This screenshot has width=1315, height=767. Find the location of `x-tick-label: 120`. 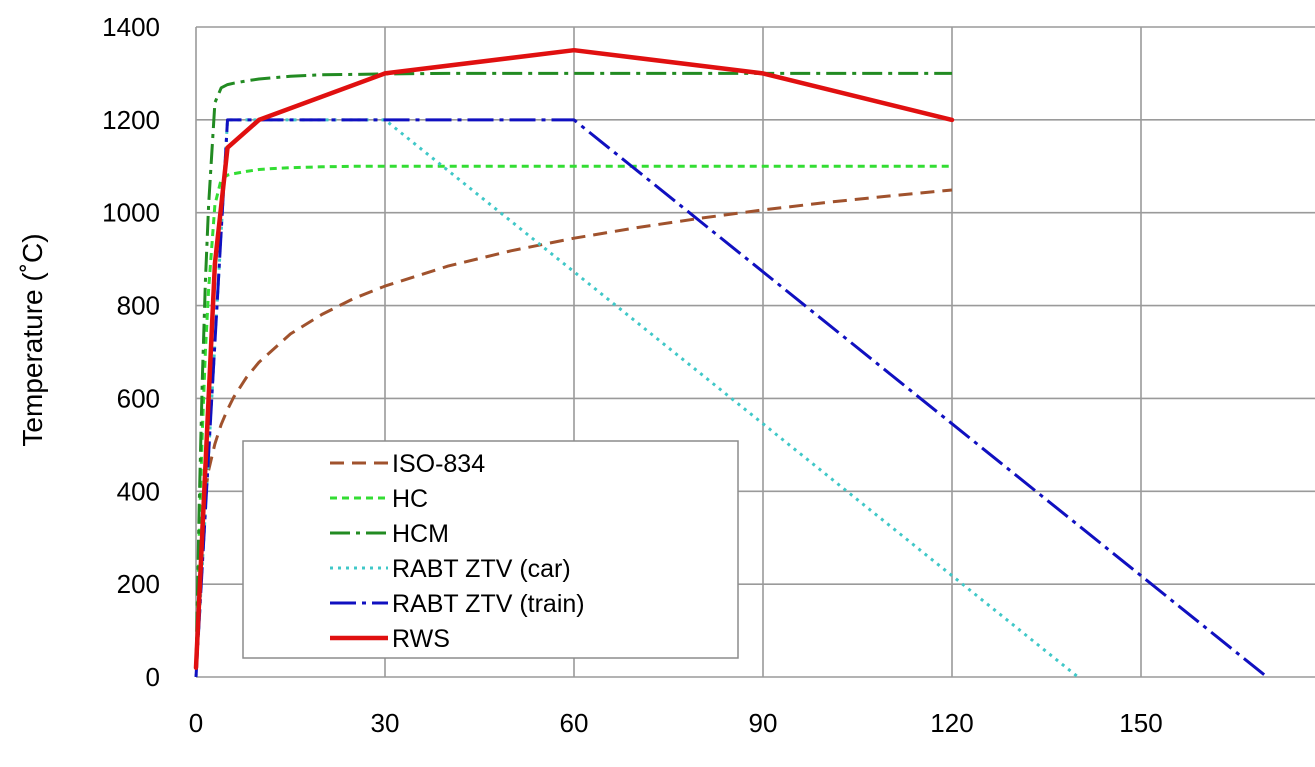

x-tick-label: 120 is located at coordinates (951, 723).